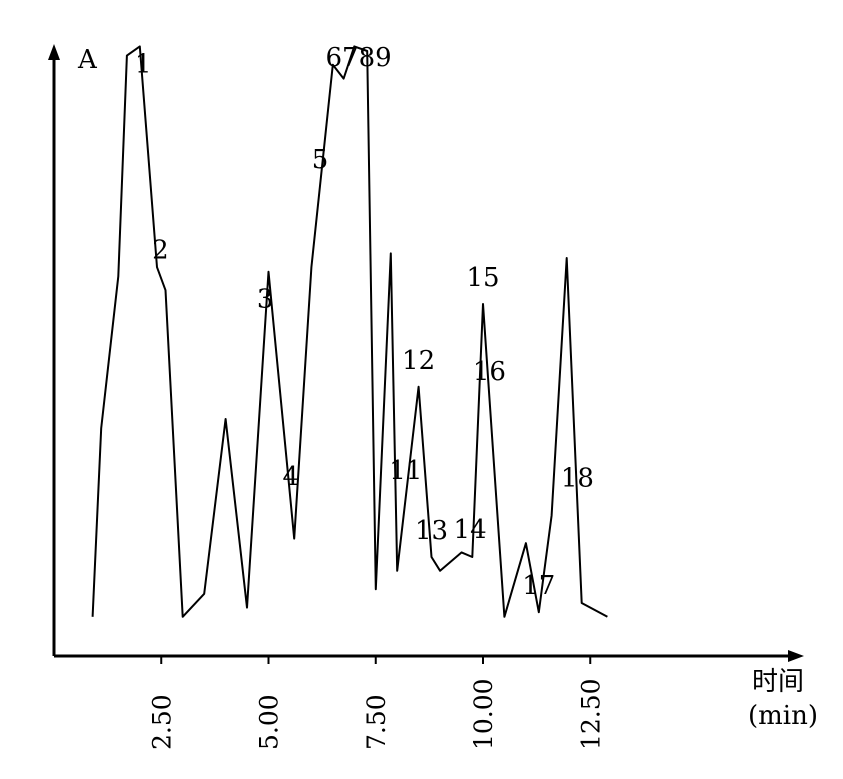 The width and height of the screenshot is (843, 779). Describe the element at coordinates (269, 722) in the screenshot. I see `x-tick-label: 5.00` at that location.